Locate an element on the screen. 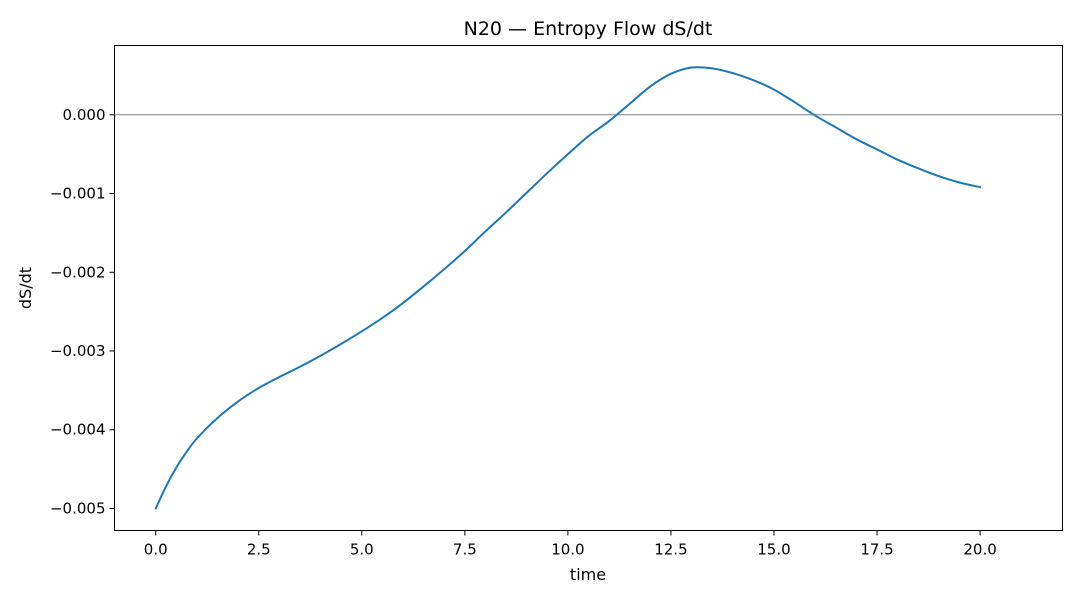 Image resolution: width=1080 pixels, height=600 pixels. x-tick-label: 20.0 is located at coordinates (979, 550).